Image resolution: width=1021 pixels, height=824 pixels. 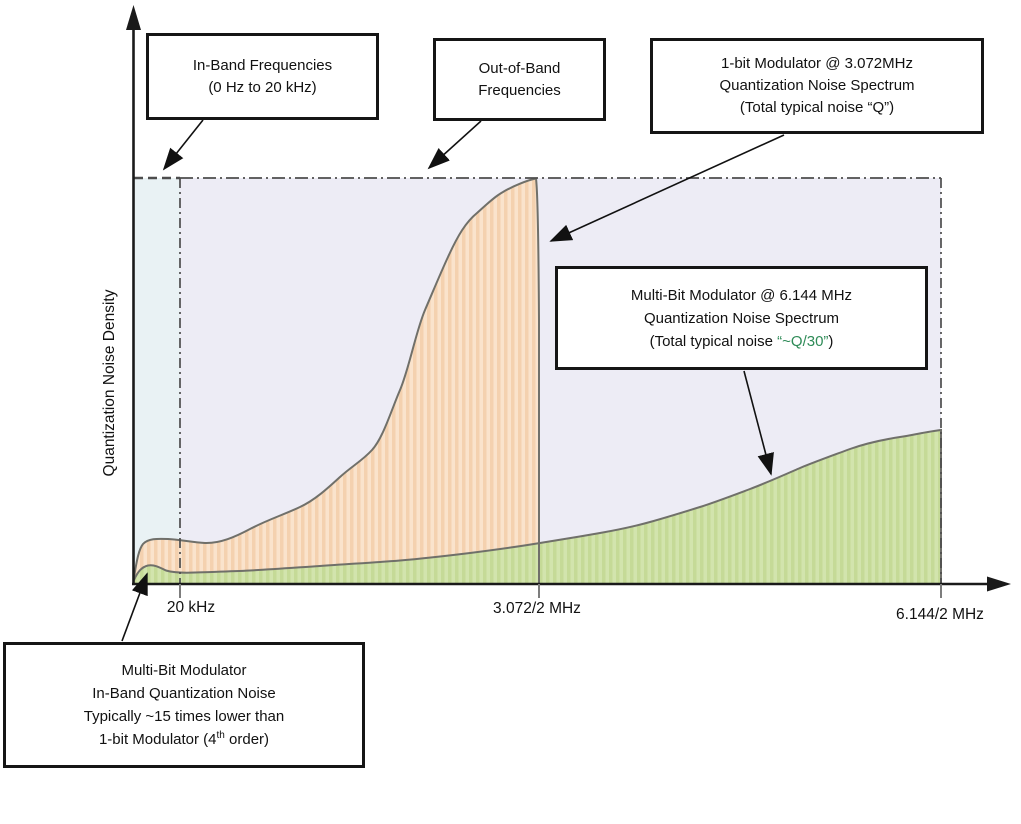 I want to click on callout-line: In-Band Quantization Noise, so click(x=184, y=693).